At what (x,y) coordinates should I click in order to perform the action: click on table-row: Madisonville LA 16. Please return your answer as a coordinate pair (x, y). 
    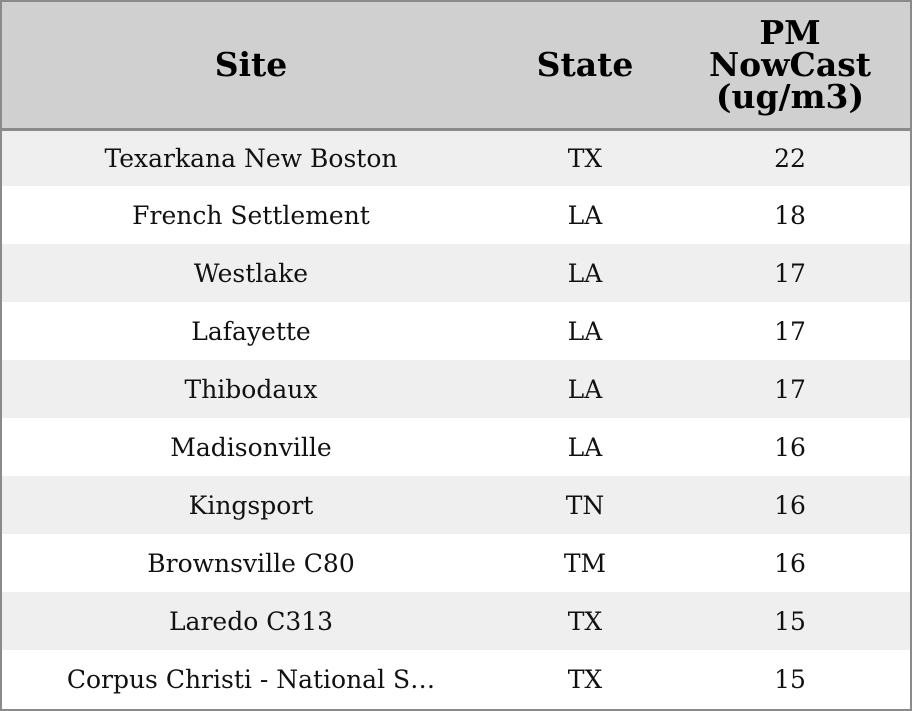
    Looking at the image, I should click on (456, 447).